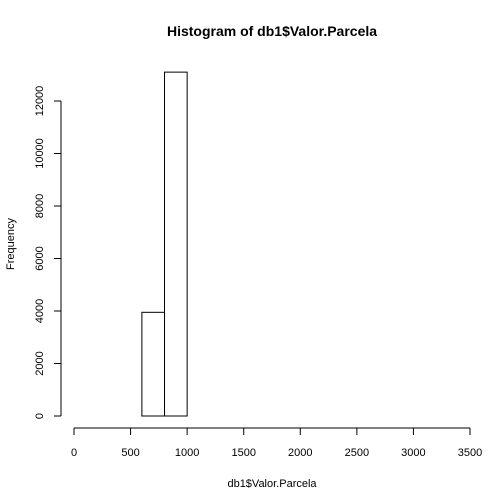 This screenshot has width=504, height=504. What do you see at coordinates (357, 453) in the screenshot?
I see `x-tick-label-5: 2500` at bounding box center [357, 453].